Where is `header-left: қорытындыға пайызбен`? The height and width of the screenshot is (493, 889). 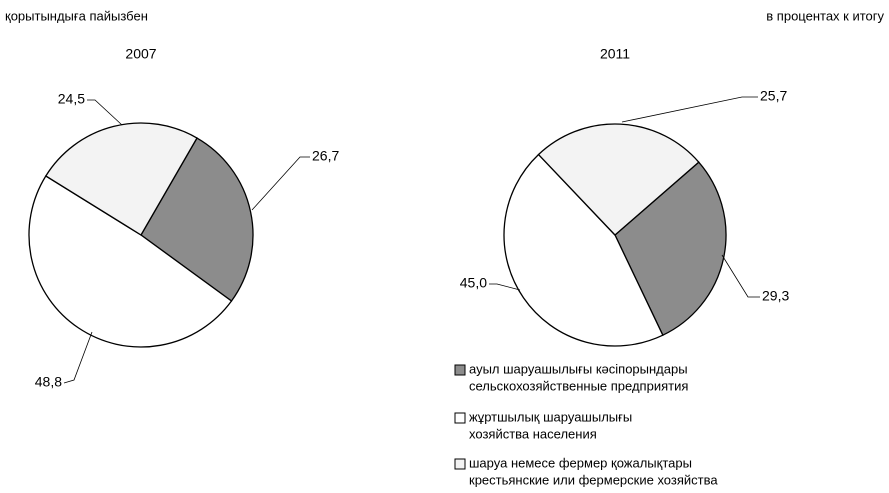 header-left: қорытындыға пайызбен is located at coordinates (76, 15).